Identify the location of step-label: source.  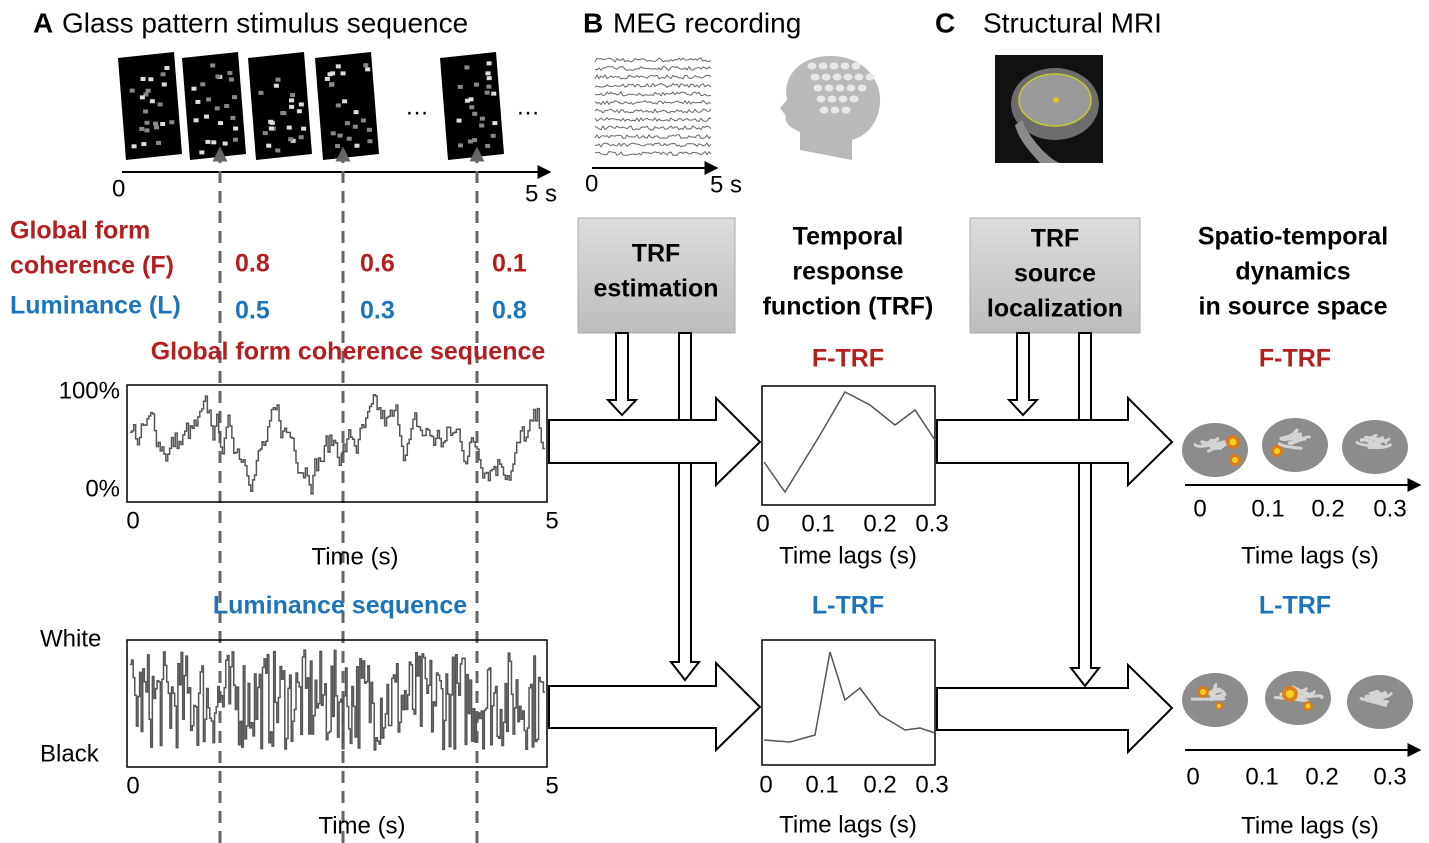
(1055, 274).